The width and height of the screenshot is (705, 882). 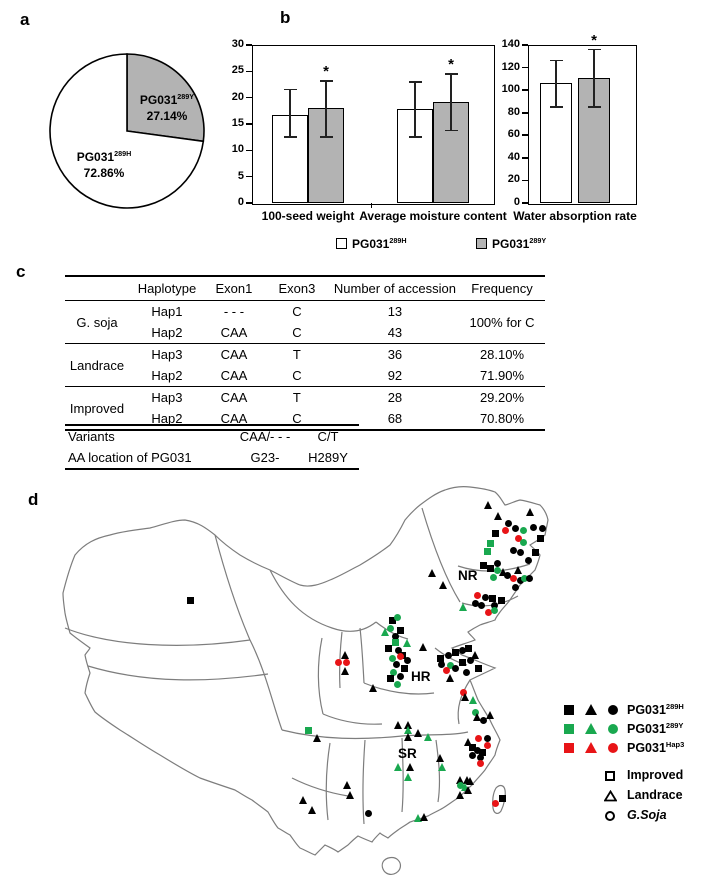 I want to click on panel-b-label: b, so click(x=285, y=17).